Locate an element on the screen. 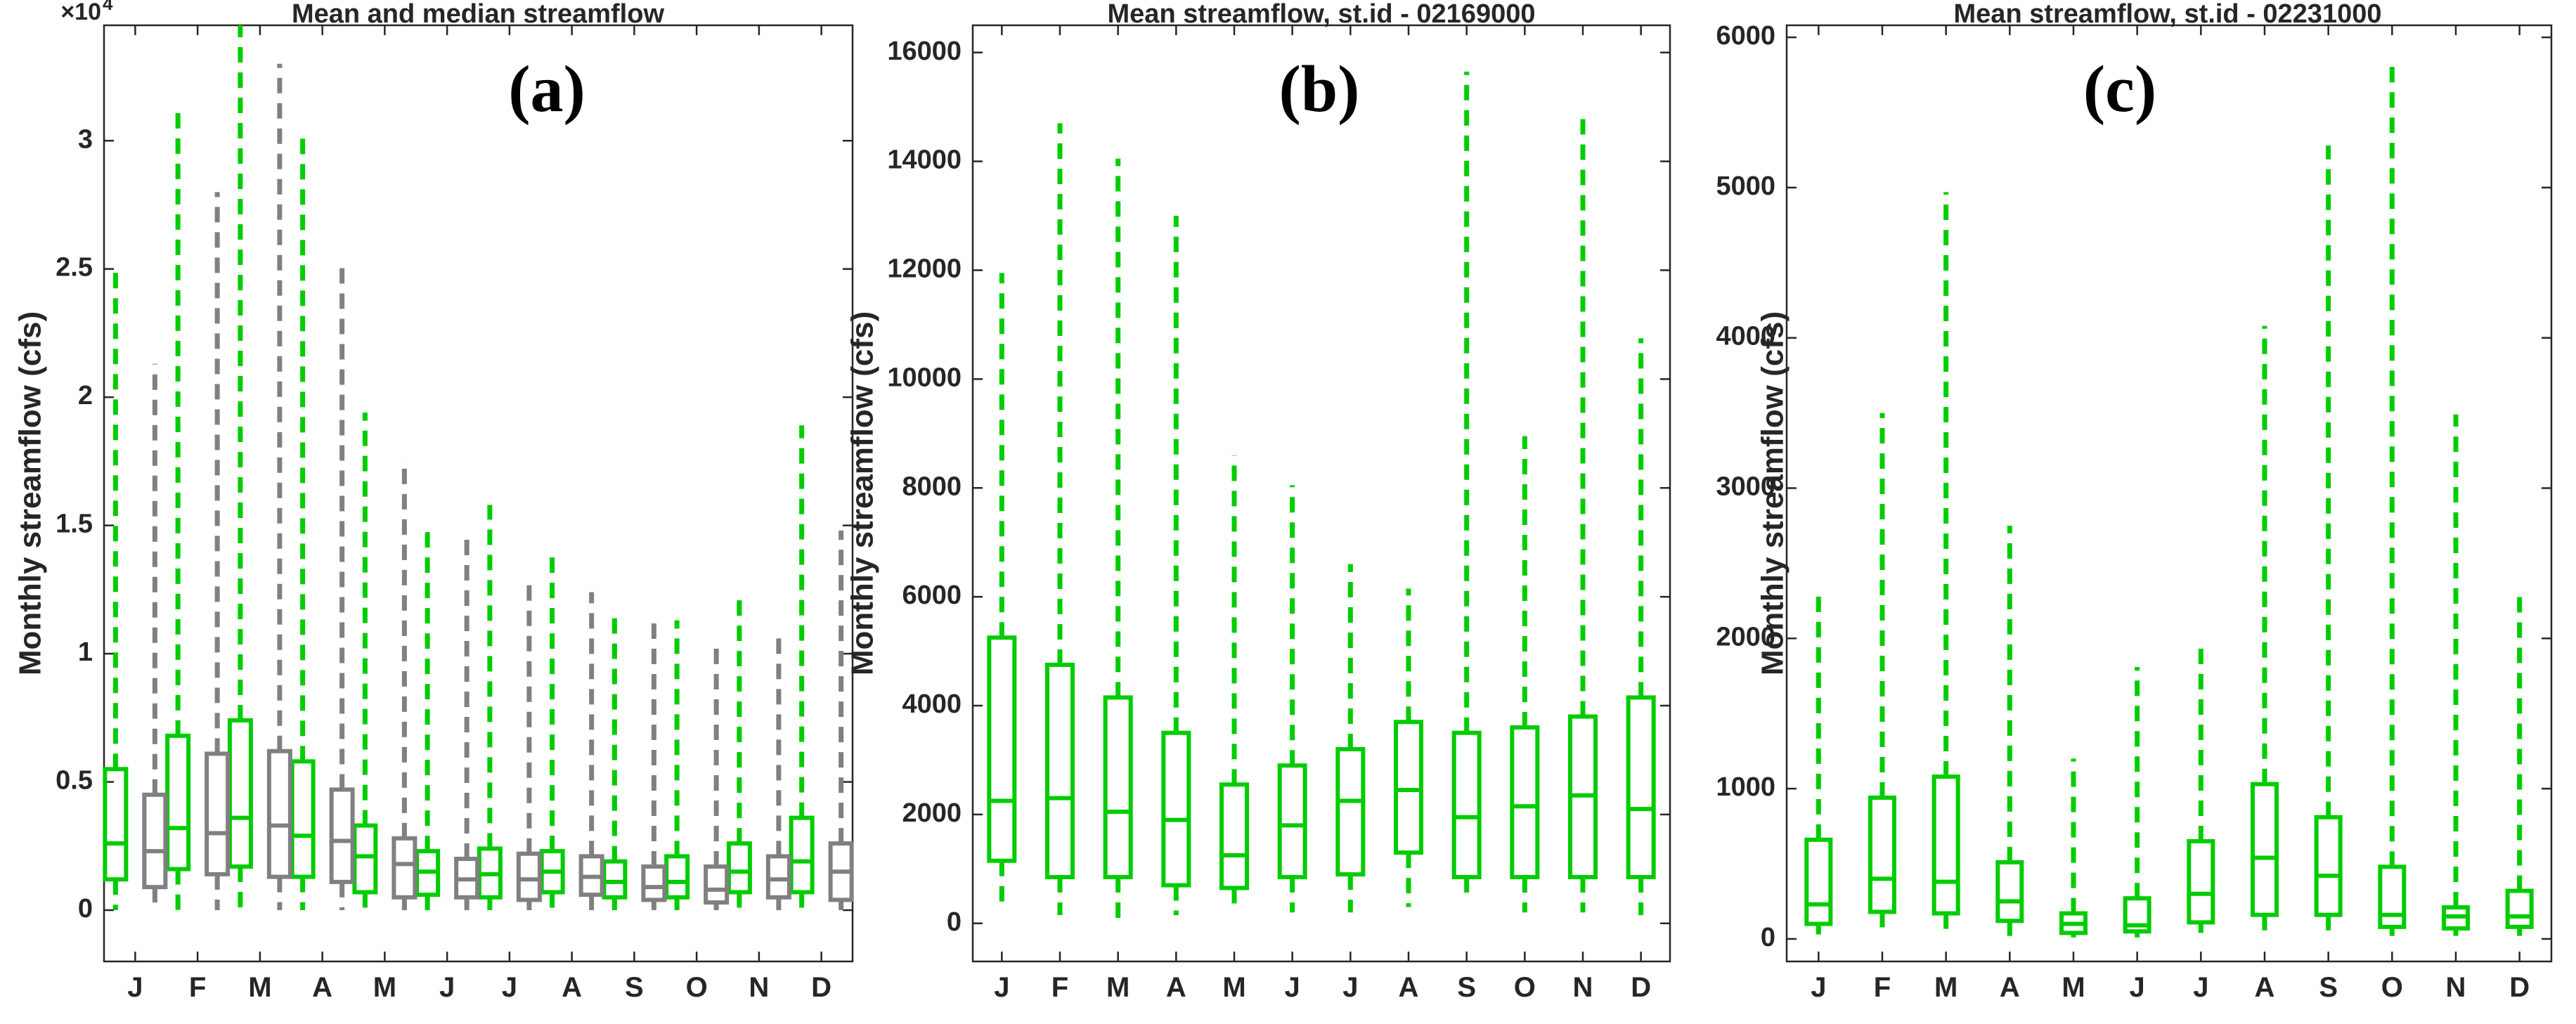 The width and height of the screenshot is (2576, 1024). y-tick-label: 3 is located at coordinates (86, 139).